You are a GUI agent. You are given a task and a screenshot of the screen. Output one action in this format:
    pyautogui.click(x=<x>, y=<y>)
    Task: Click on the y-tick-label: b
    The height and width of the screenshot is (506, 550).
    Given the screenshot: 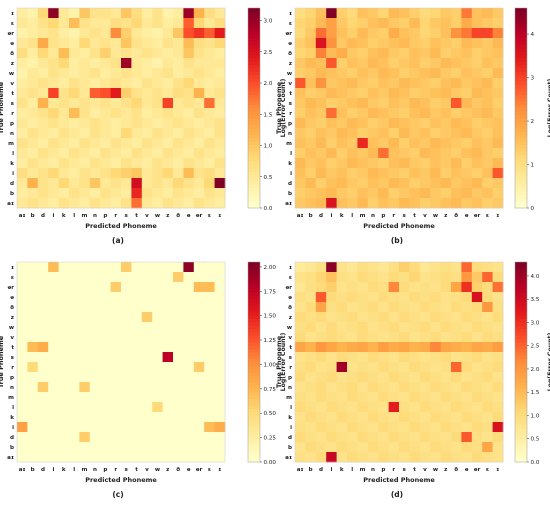 What is the action you would take?
    pyautogui.click(x=290, y=448)
    